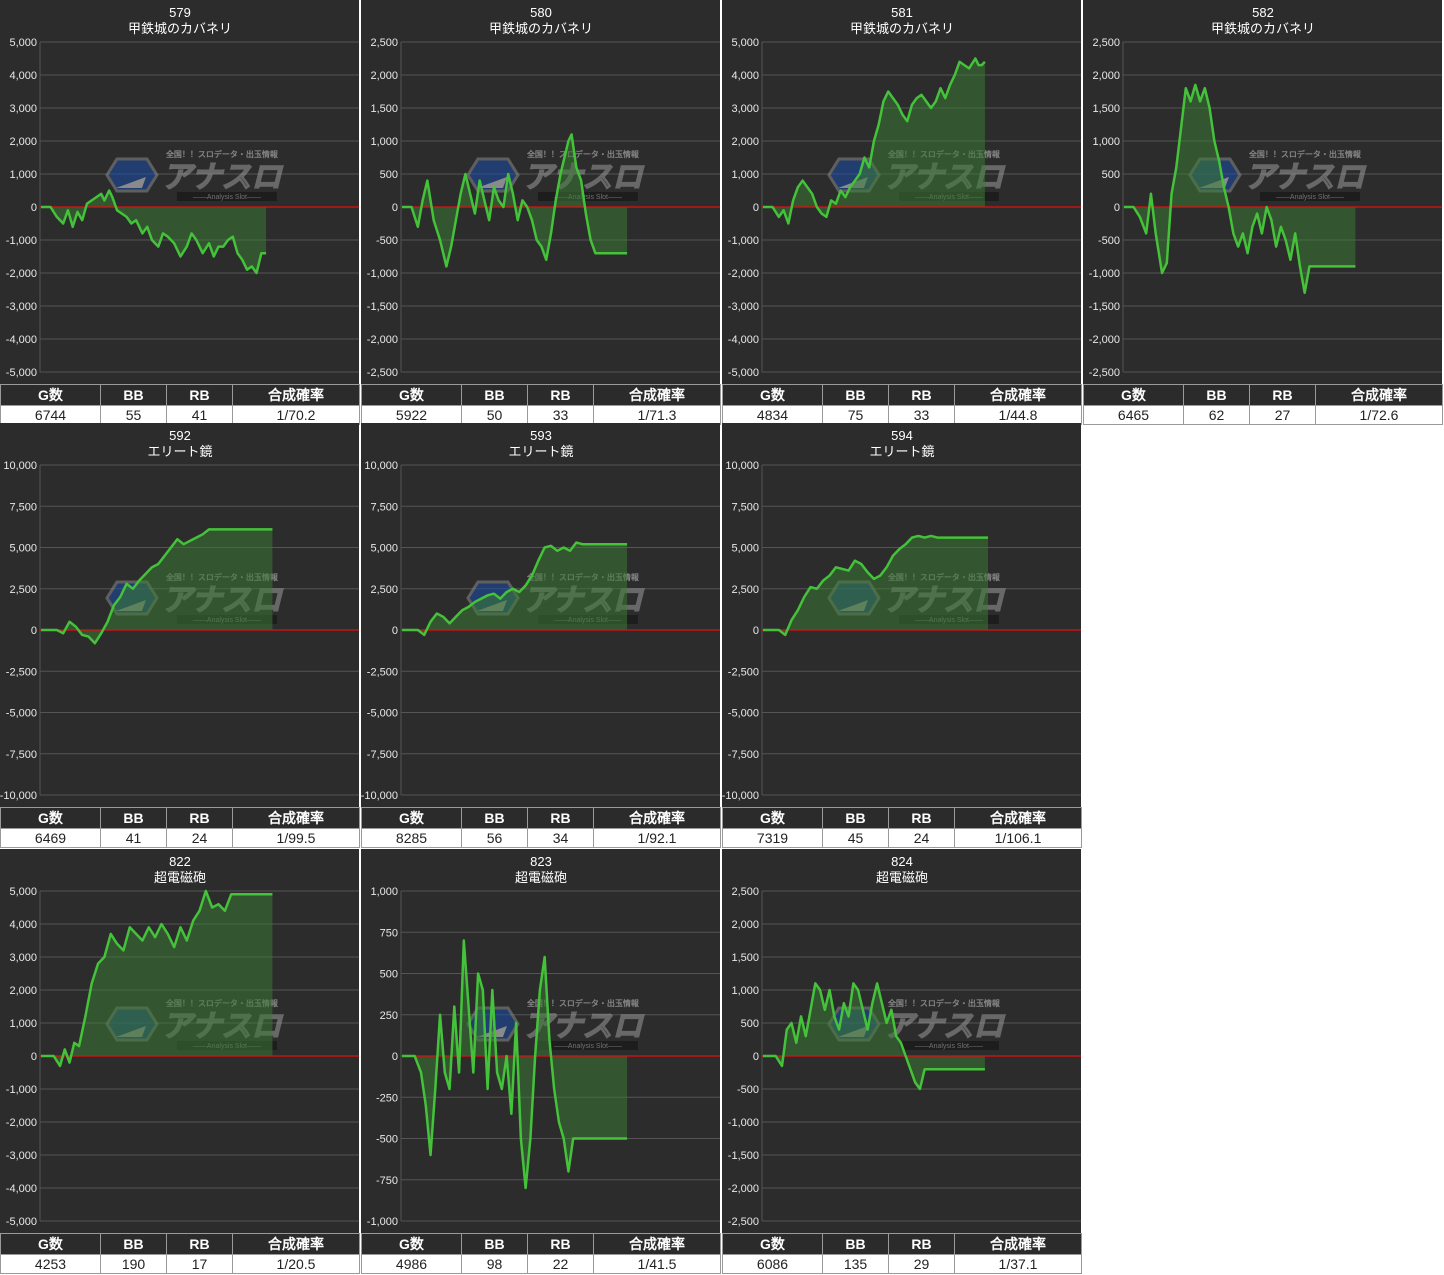  I want to click on y-tick-label: -750, so click(387, 1181).